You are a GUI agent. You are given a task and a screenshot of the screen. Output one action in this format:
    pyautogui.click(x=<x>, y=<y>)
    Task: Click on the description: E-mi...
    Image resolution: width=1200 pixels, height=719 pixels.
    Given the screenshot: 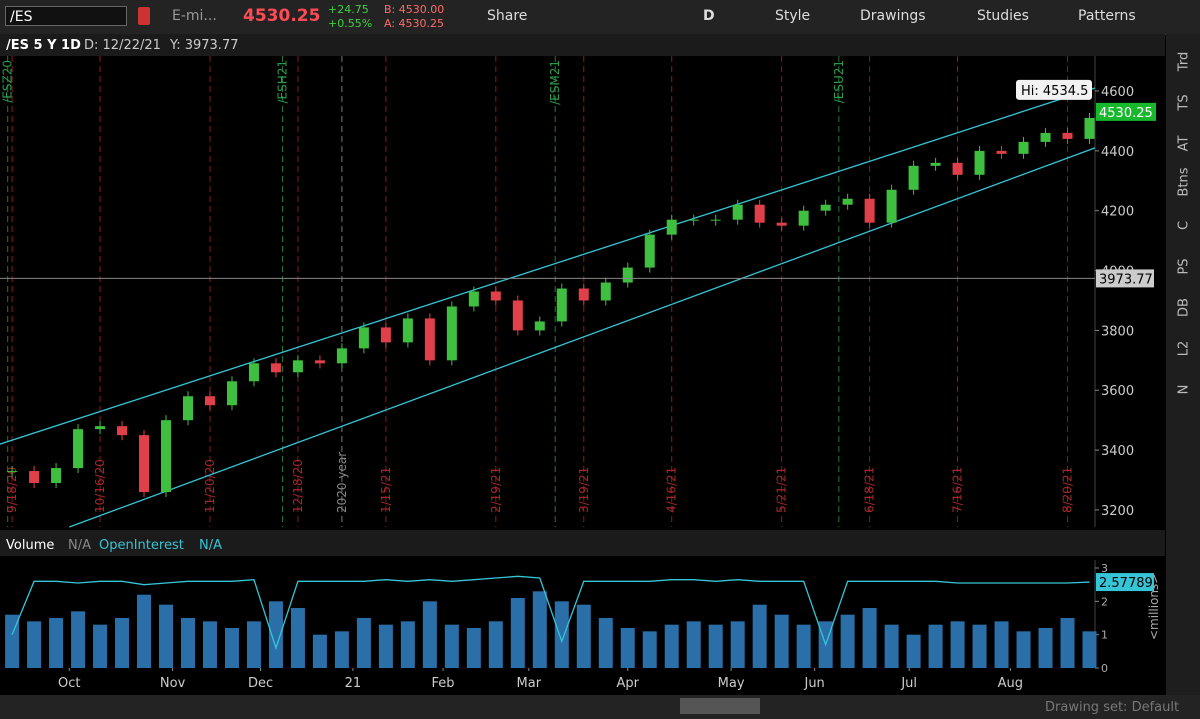 What is the action you would take?
    pyautogui.click(x=194, y=16)
    